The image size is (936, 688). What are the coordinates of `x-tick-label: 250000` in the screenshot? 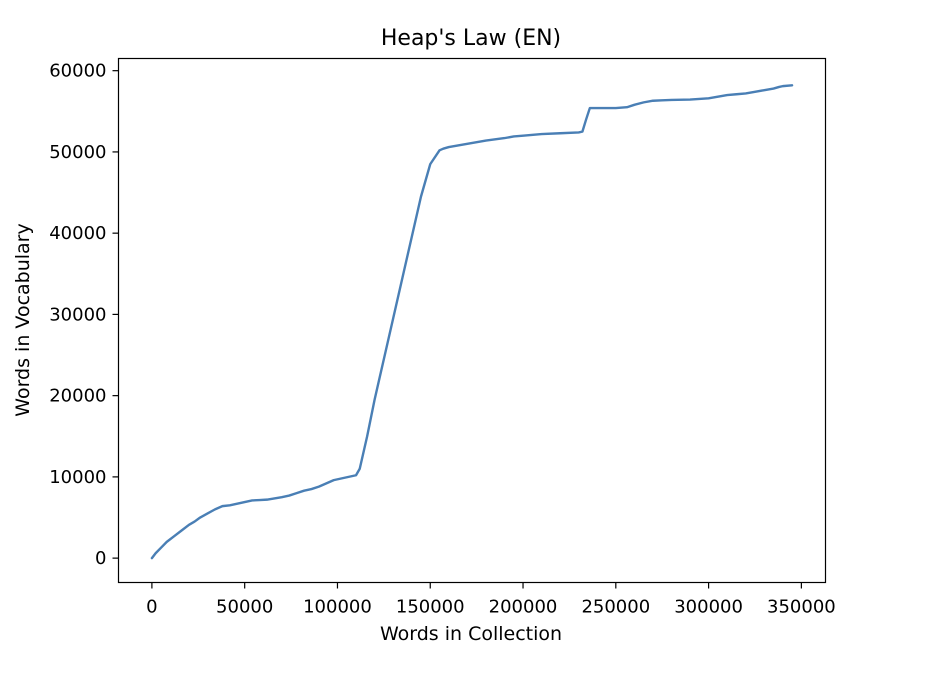 It's located at (615, 607).